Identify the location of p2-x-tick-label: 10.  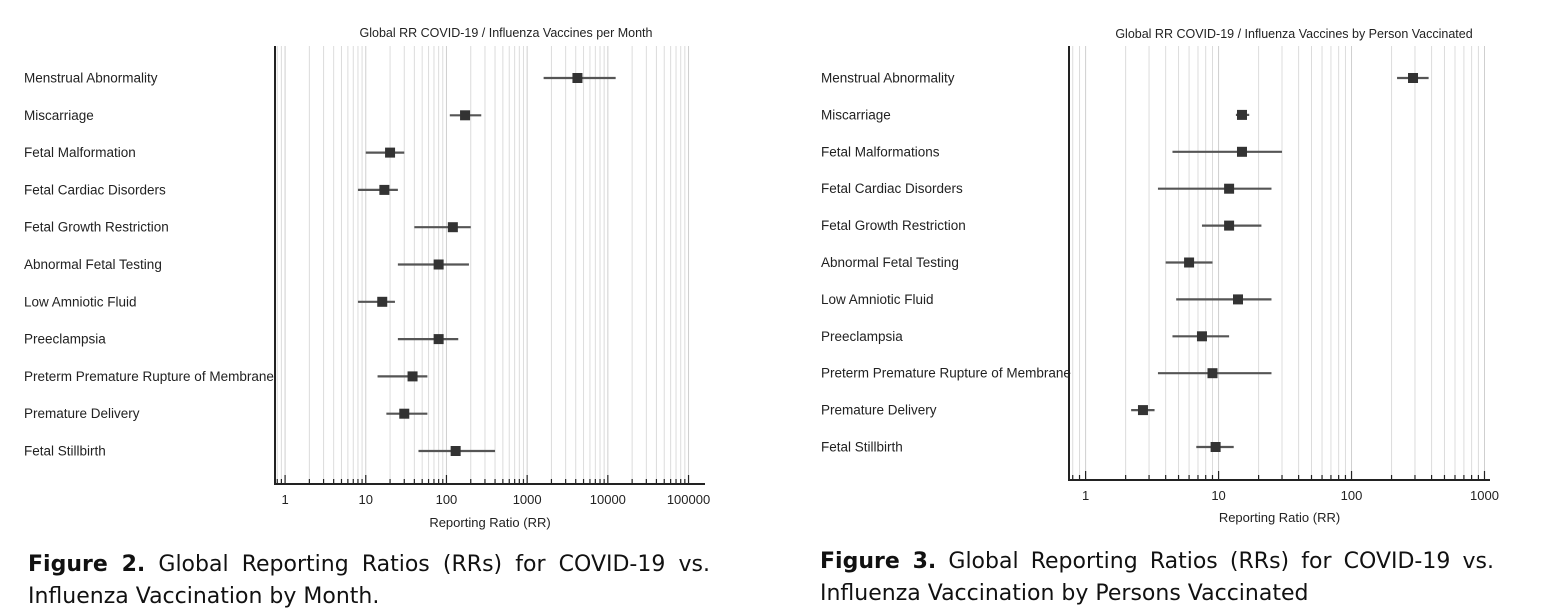
(1218, 495).